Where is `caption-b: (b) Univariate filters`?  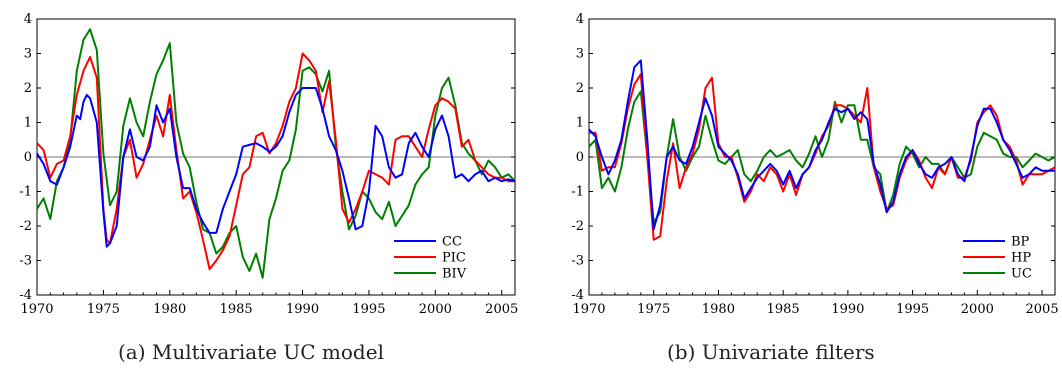 caption-b: (b) Univariate filters is located at coordinates (771, 352).